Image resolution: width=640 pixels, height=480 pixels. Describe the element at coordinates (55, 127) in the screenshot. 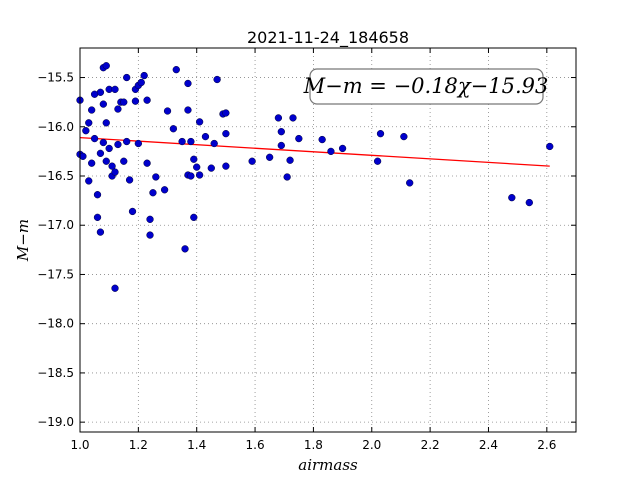

I see `y-tick-label: −16.0` at that location.